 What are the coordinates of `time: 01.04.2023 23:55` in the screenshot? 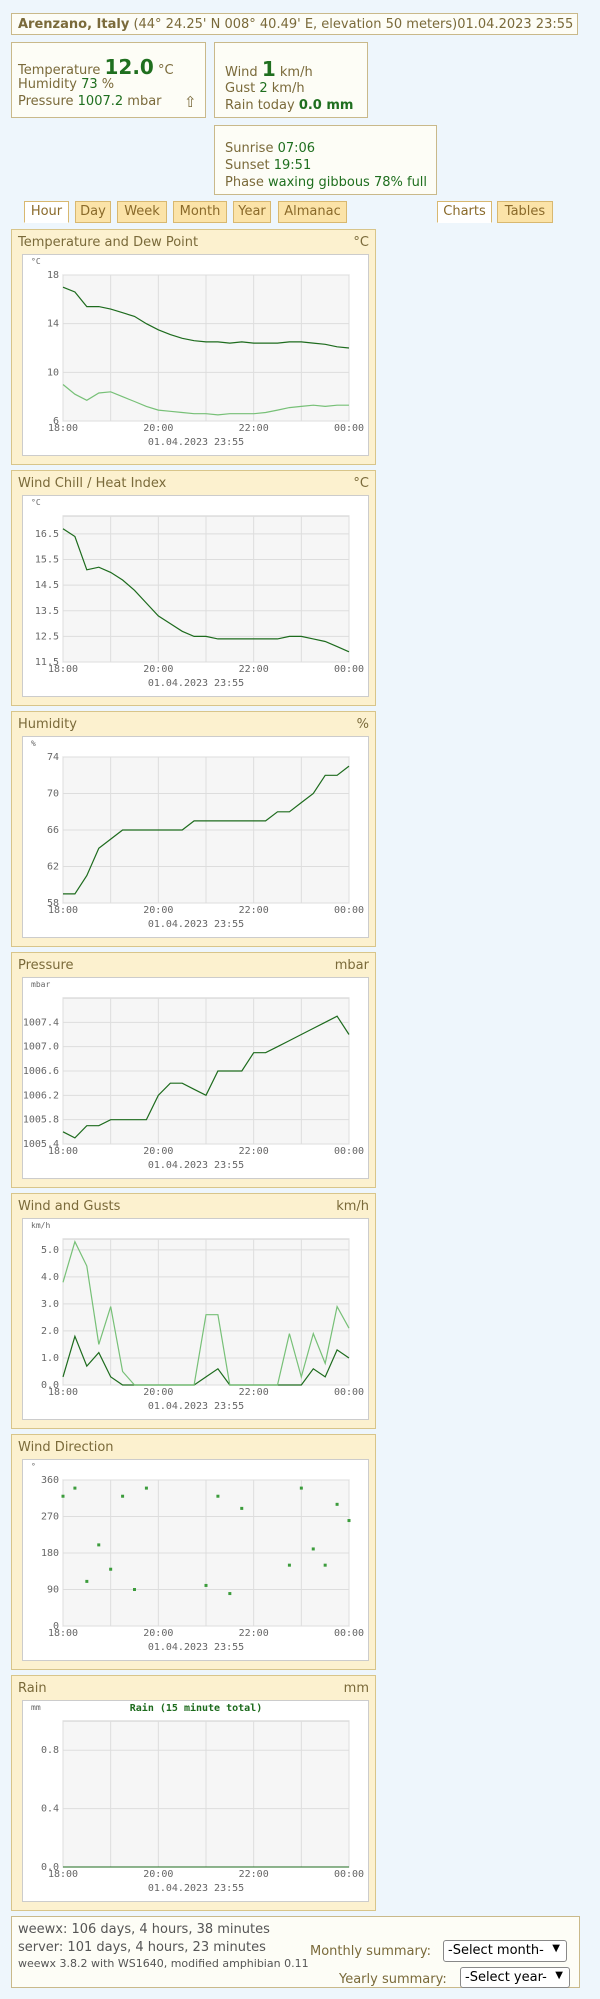 It's located at (515, 24).